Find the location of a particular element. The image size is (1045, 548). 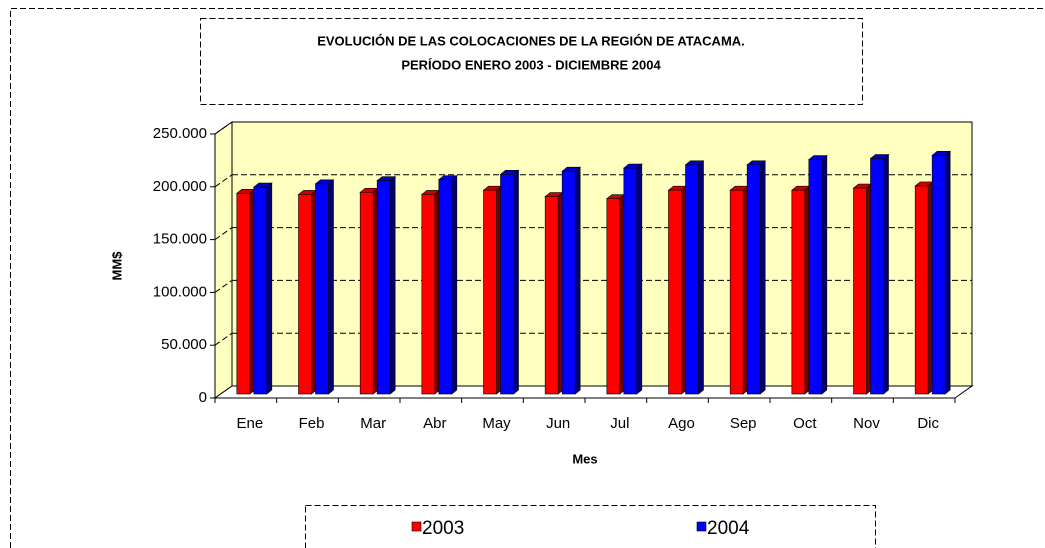

y-tick-label: 50.000 is located at coordinates (184, 344).